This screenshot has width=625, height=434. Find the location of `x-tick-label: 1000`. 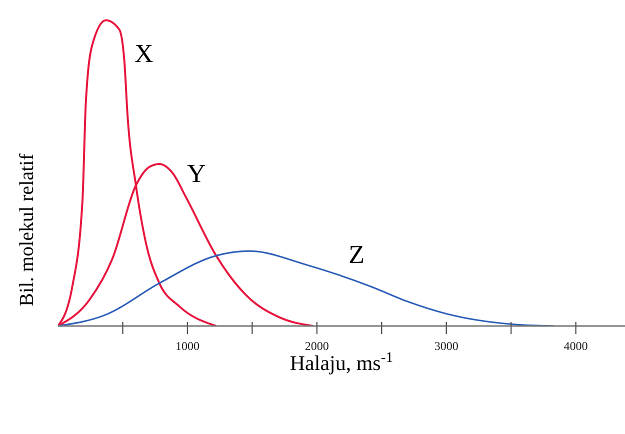

x-tick-label: 1000 is located at coordinates (187, 346).